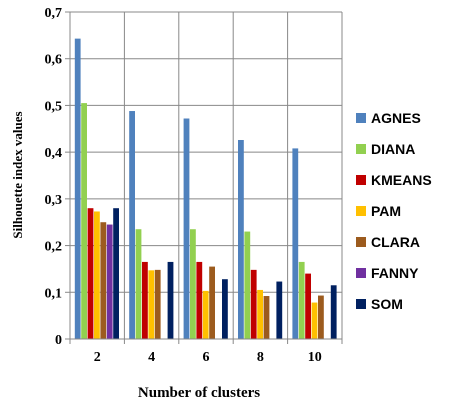  I want to click on legend-swatch-diana, so click(361, 149).